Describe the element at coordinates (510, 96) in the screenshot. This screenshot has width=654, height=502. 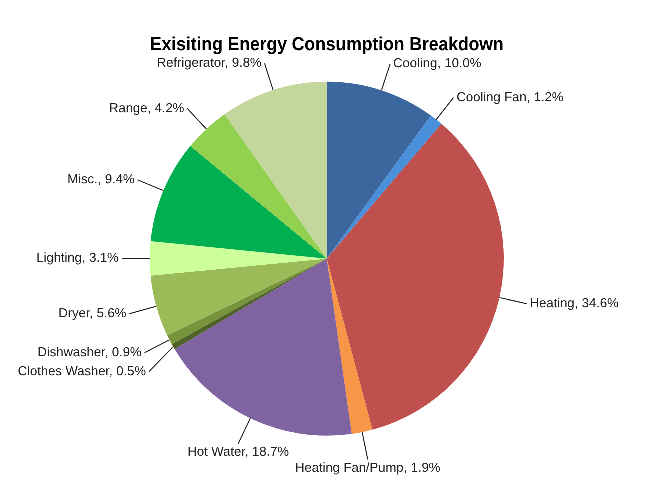
I see `slice-label: Cooling Fan, 1.2%` at that location.